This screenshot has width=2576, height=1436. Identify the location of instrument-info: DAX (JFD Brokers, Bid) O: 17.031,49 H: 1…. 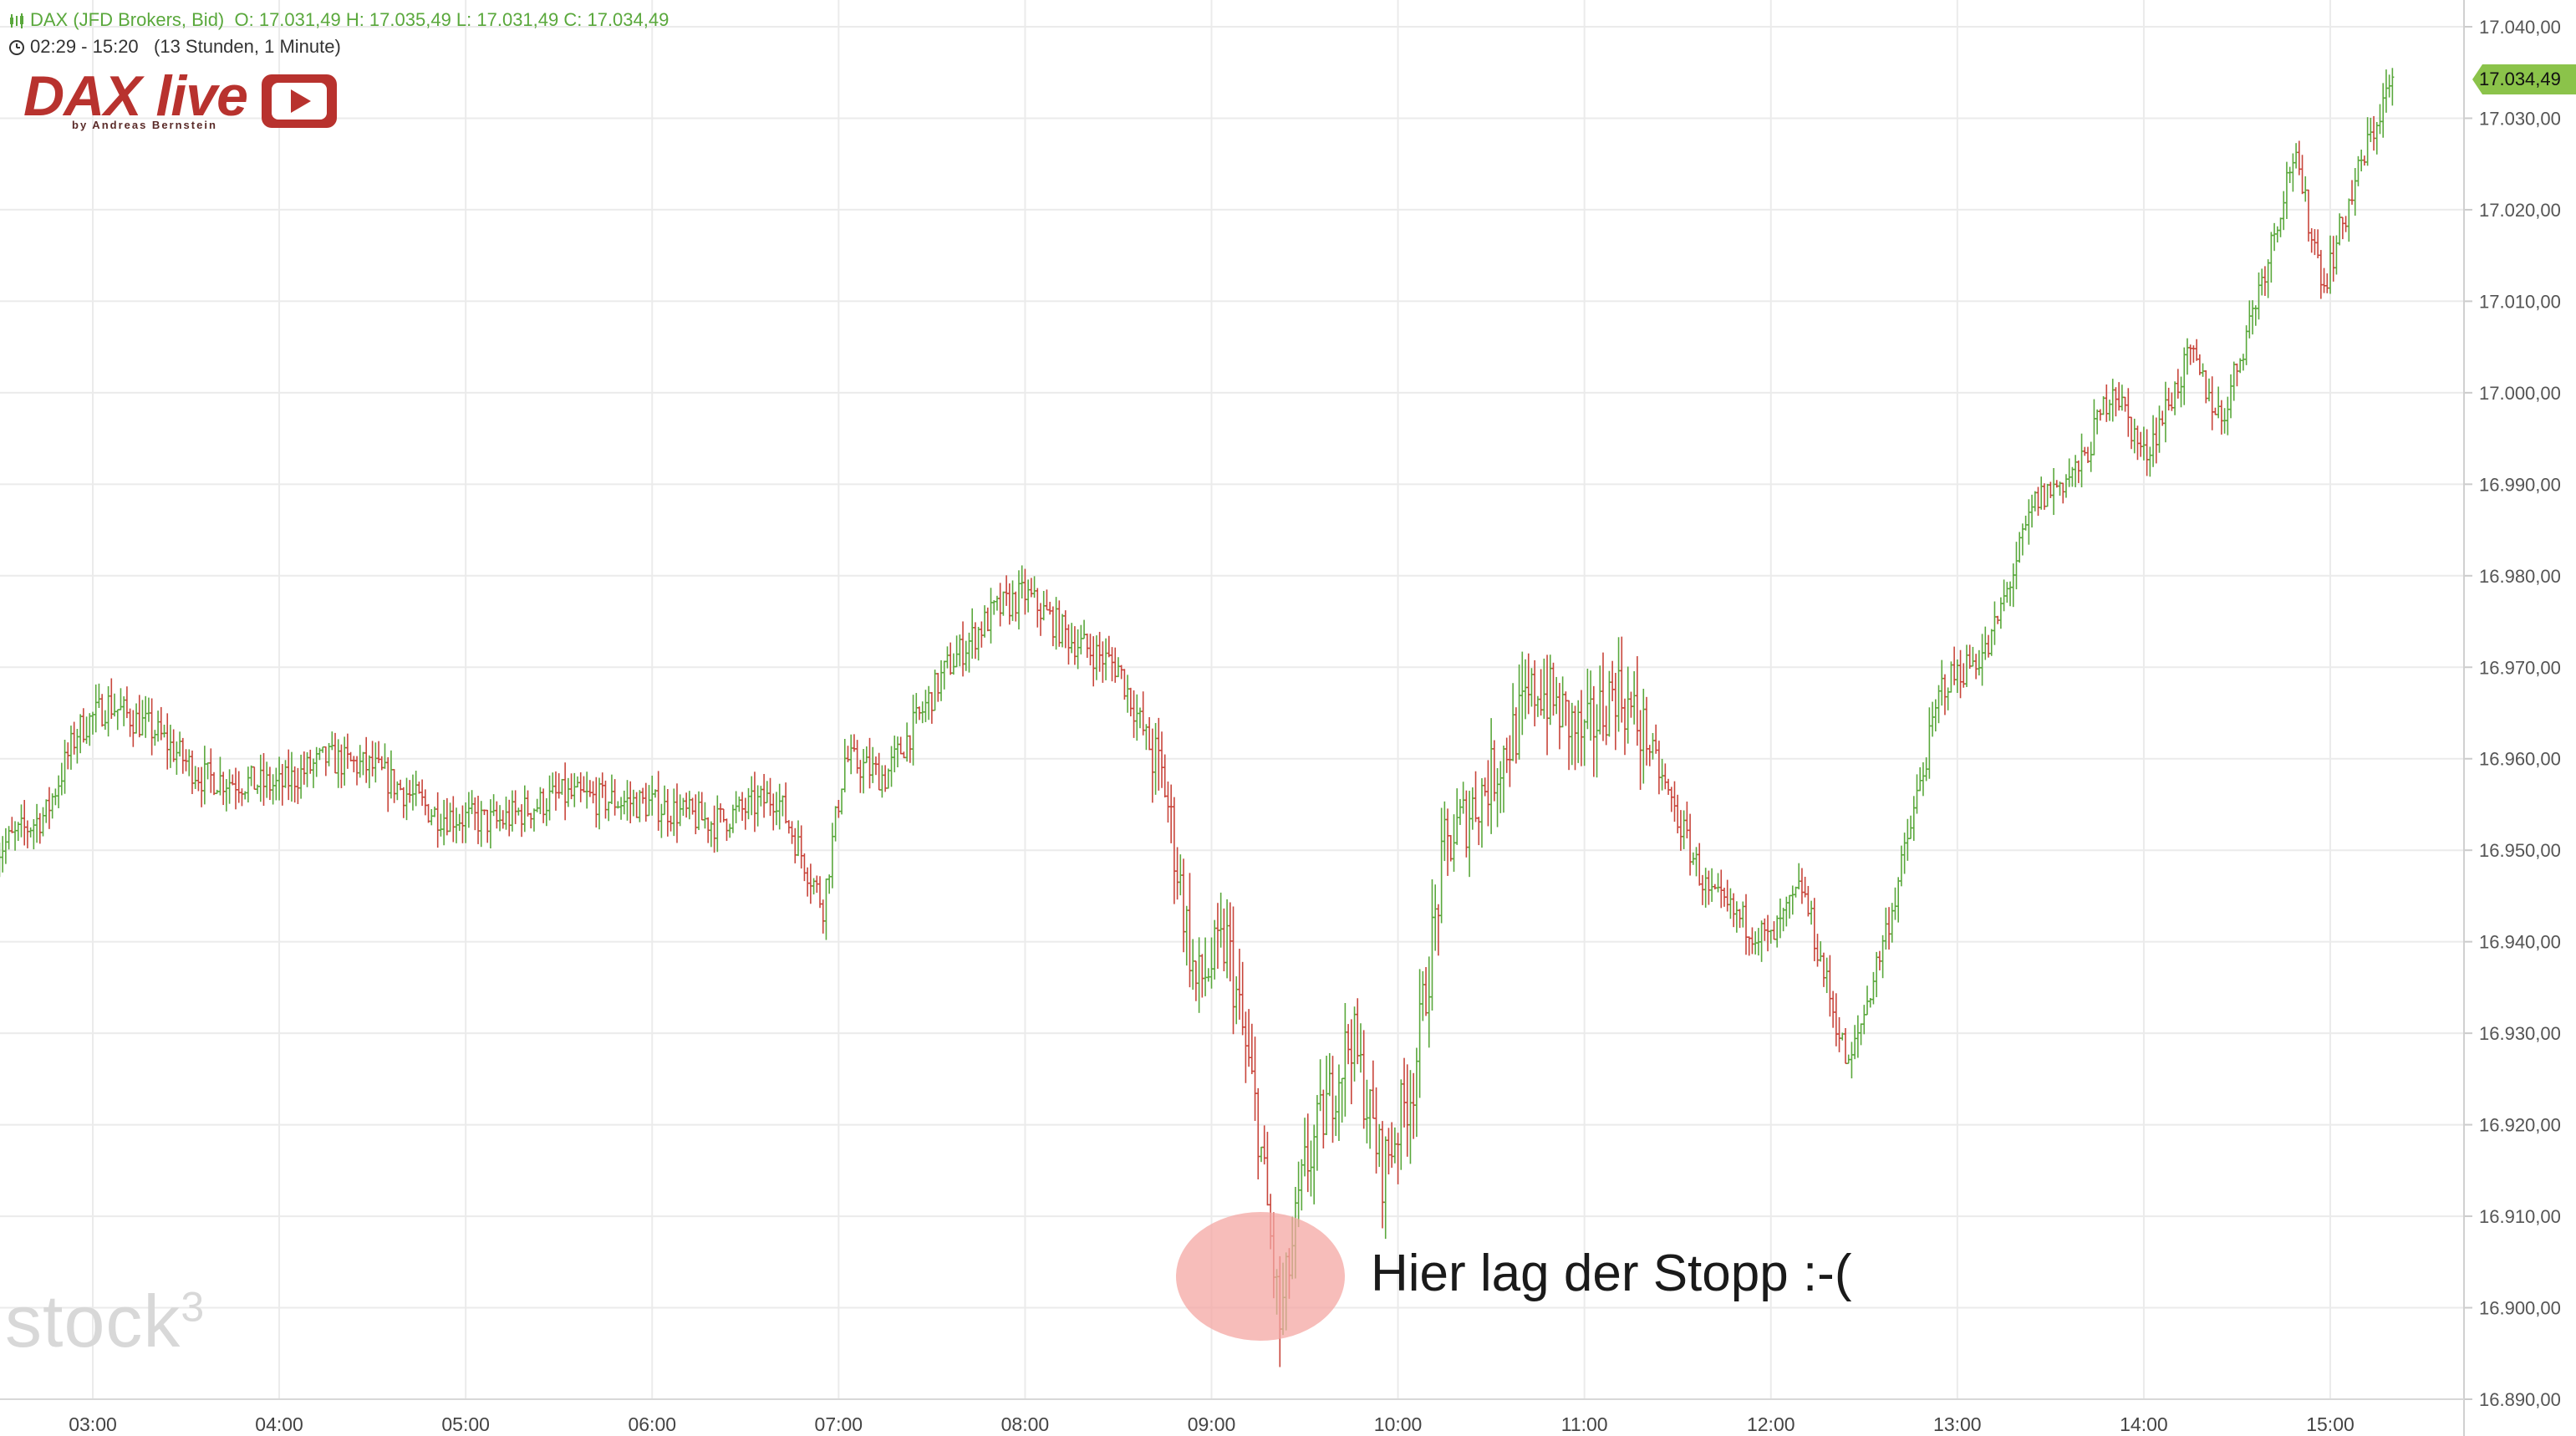
(338, 20).